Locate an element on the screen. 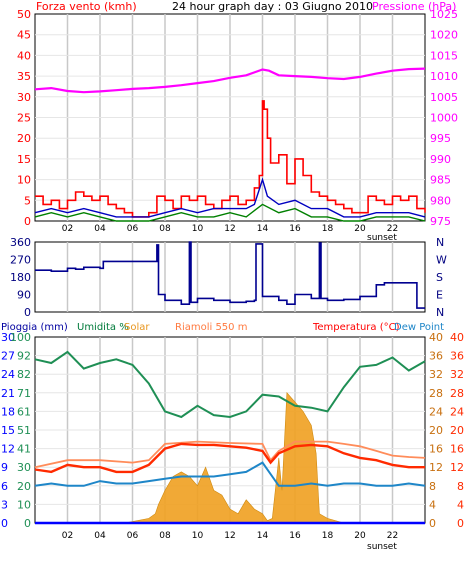 The height and width of the screenshot is (561, 466). climate-x-tick-label: 12 is located at coordinates (229, 536).